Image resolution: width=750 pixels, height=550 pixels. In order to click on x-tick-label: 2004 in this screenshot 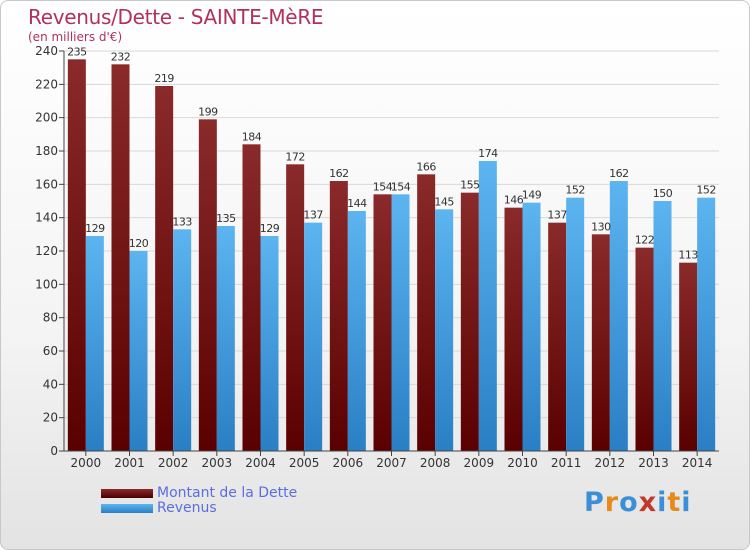, I will do `click(260, 463)`.